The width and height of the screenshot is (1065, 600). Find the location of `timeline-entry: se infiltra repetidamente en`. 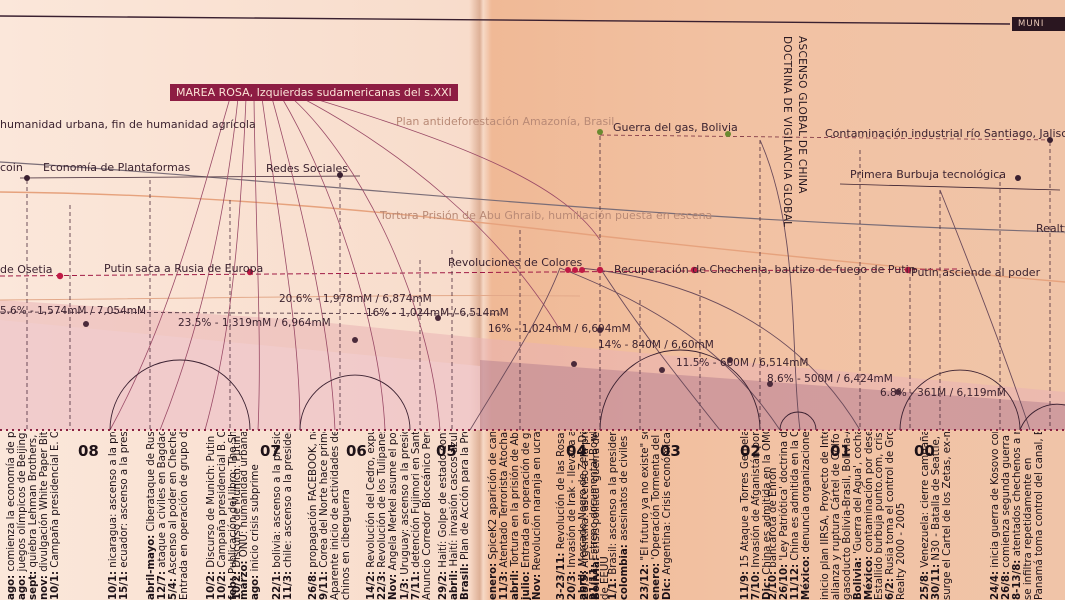

timeline-entry: se infiltra repetidamente en is located at coordinates (1028, 528).